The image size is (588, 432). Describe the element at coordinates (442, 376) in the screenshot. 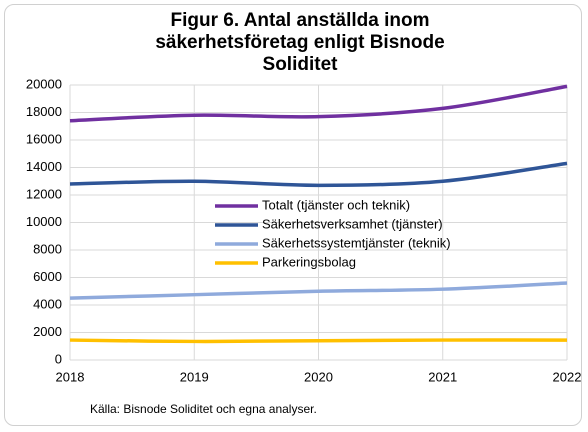

I see `x-tick-label: 2021` at that location.